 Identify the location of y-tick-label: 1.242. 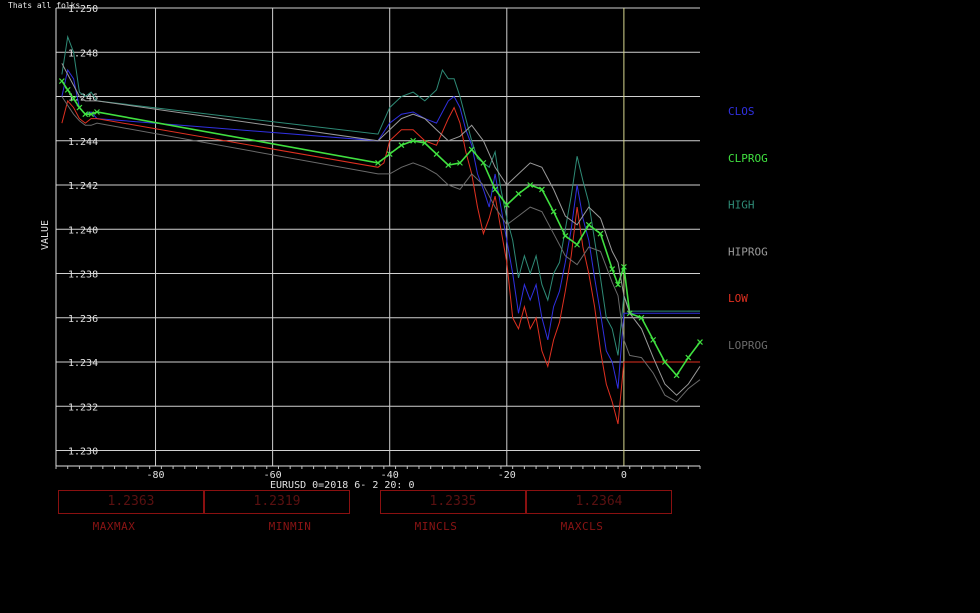
(83, 186).